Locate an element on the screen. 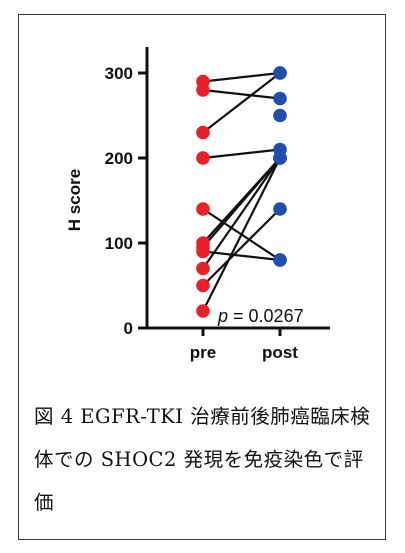  x-tick-label-post: post is located at coordinates (280, 352).